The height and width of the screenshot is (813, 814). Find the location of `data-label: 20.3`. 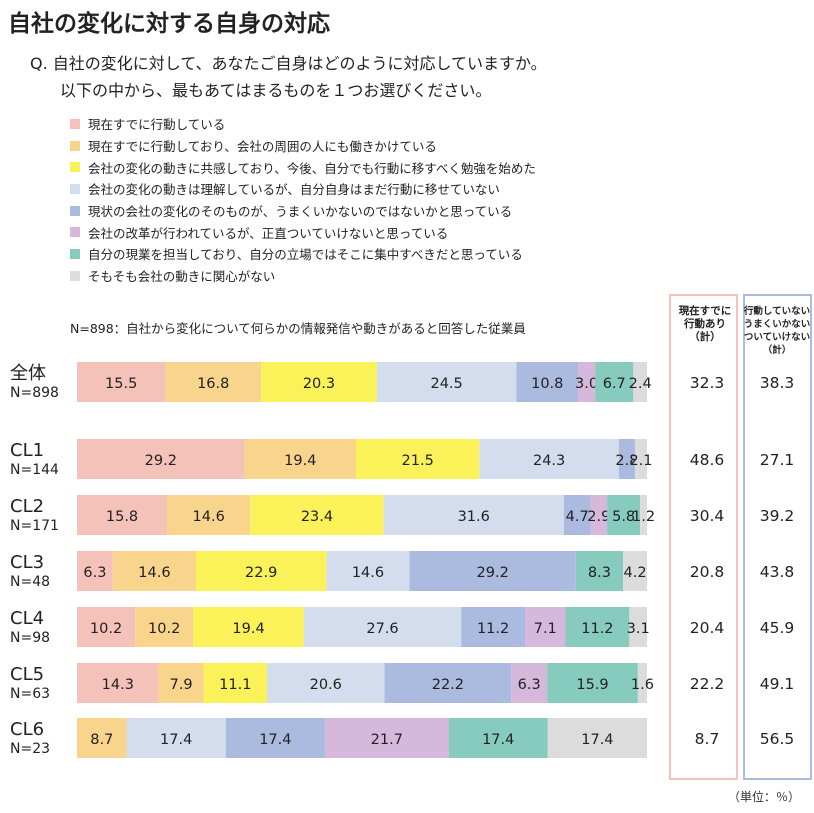

data-label: 20.3 is located at coordinates (319, 384).